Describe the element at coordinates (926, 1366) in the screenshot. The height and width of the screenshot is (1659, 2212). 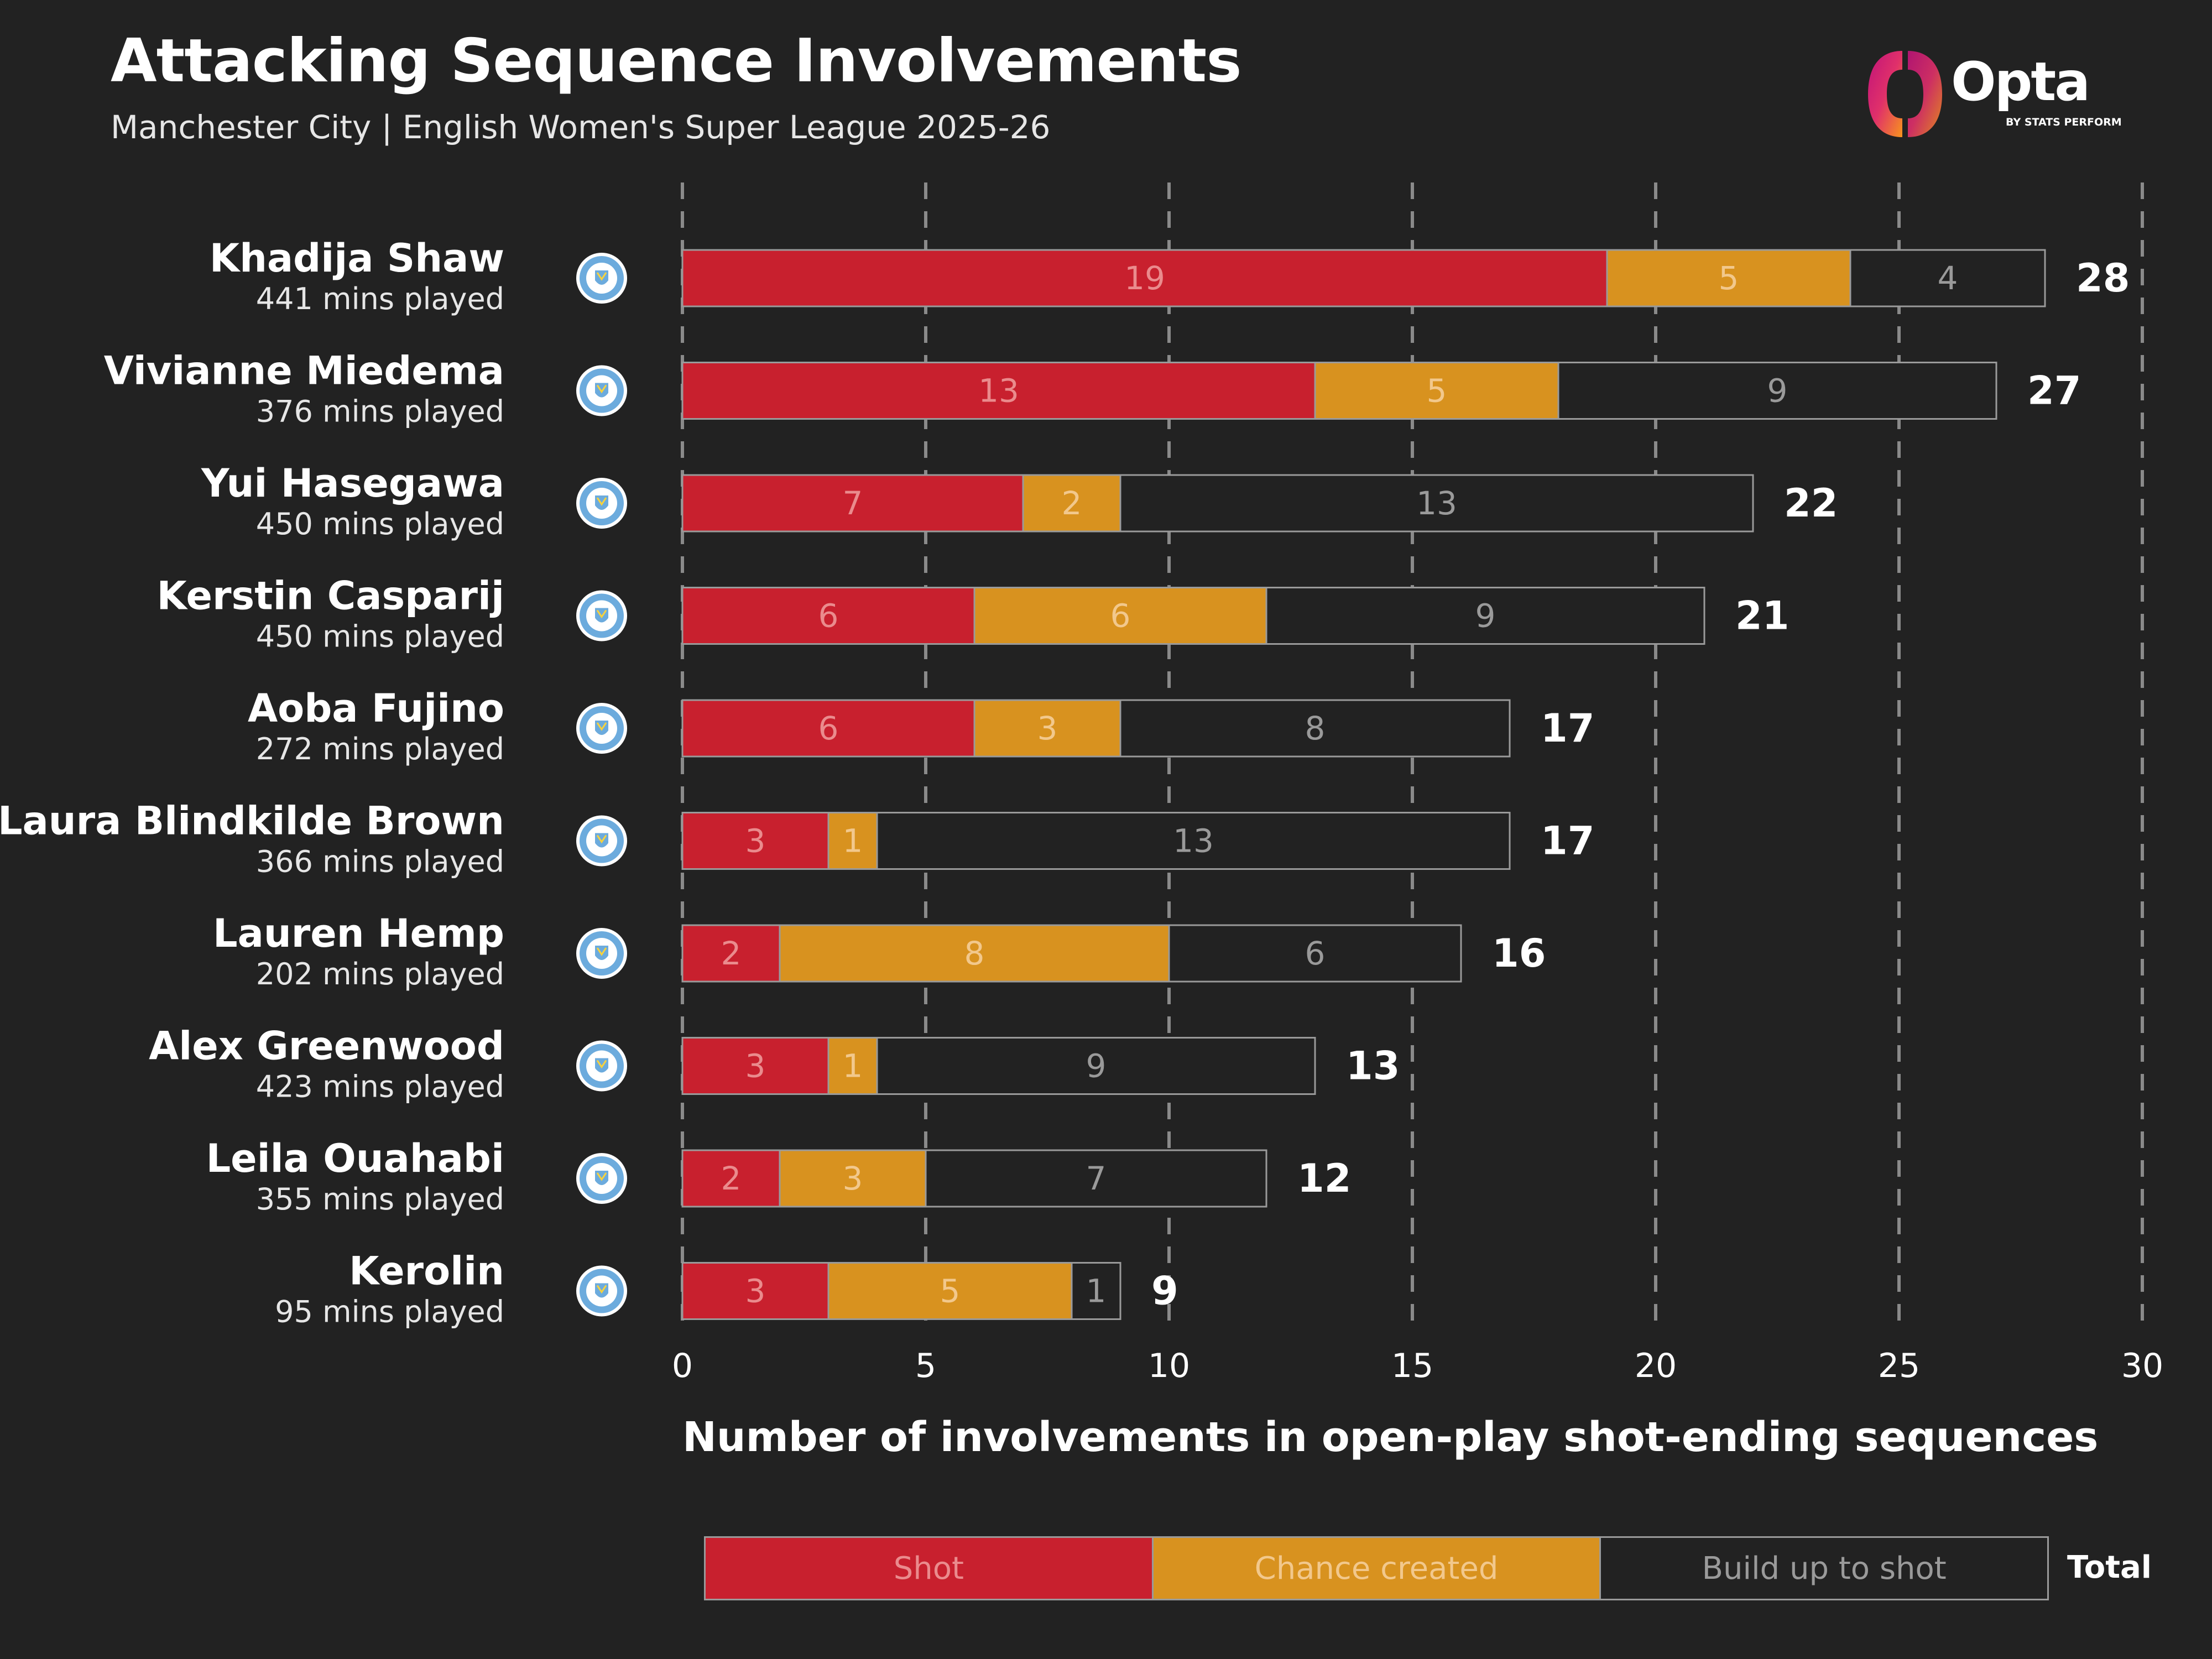
I see `x-tick-label: 5` at that location.